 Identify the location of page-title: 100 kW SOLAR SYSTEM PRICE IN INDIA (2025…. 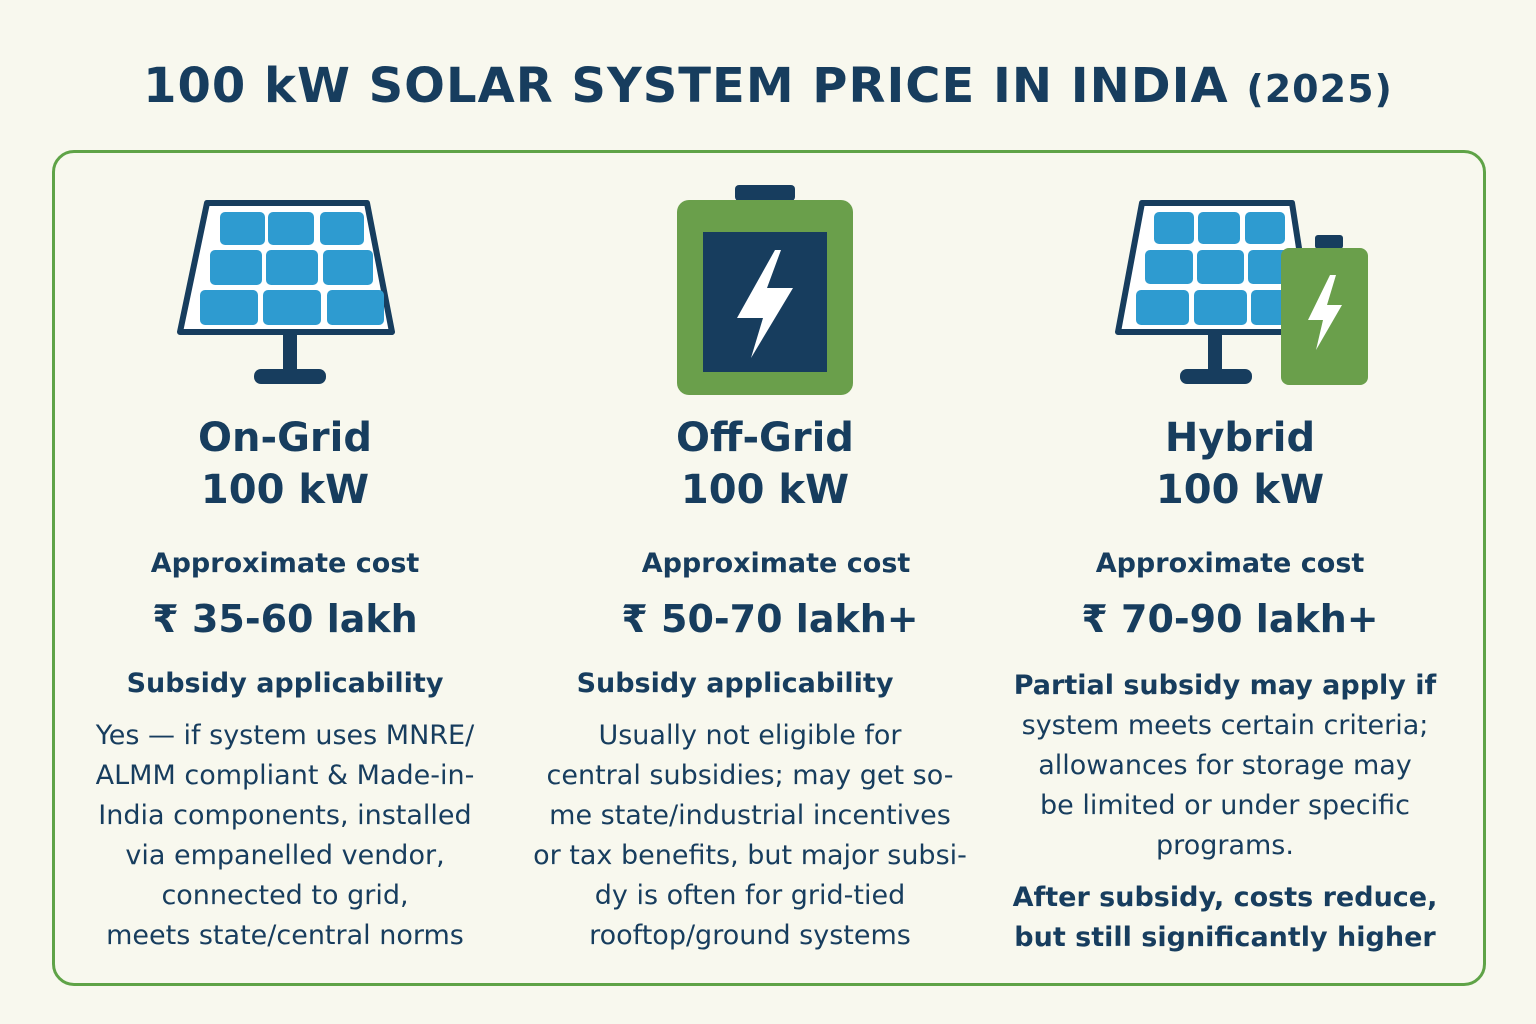
(768, 86).